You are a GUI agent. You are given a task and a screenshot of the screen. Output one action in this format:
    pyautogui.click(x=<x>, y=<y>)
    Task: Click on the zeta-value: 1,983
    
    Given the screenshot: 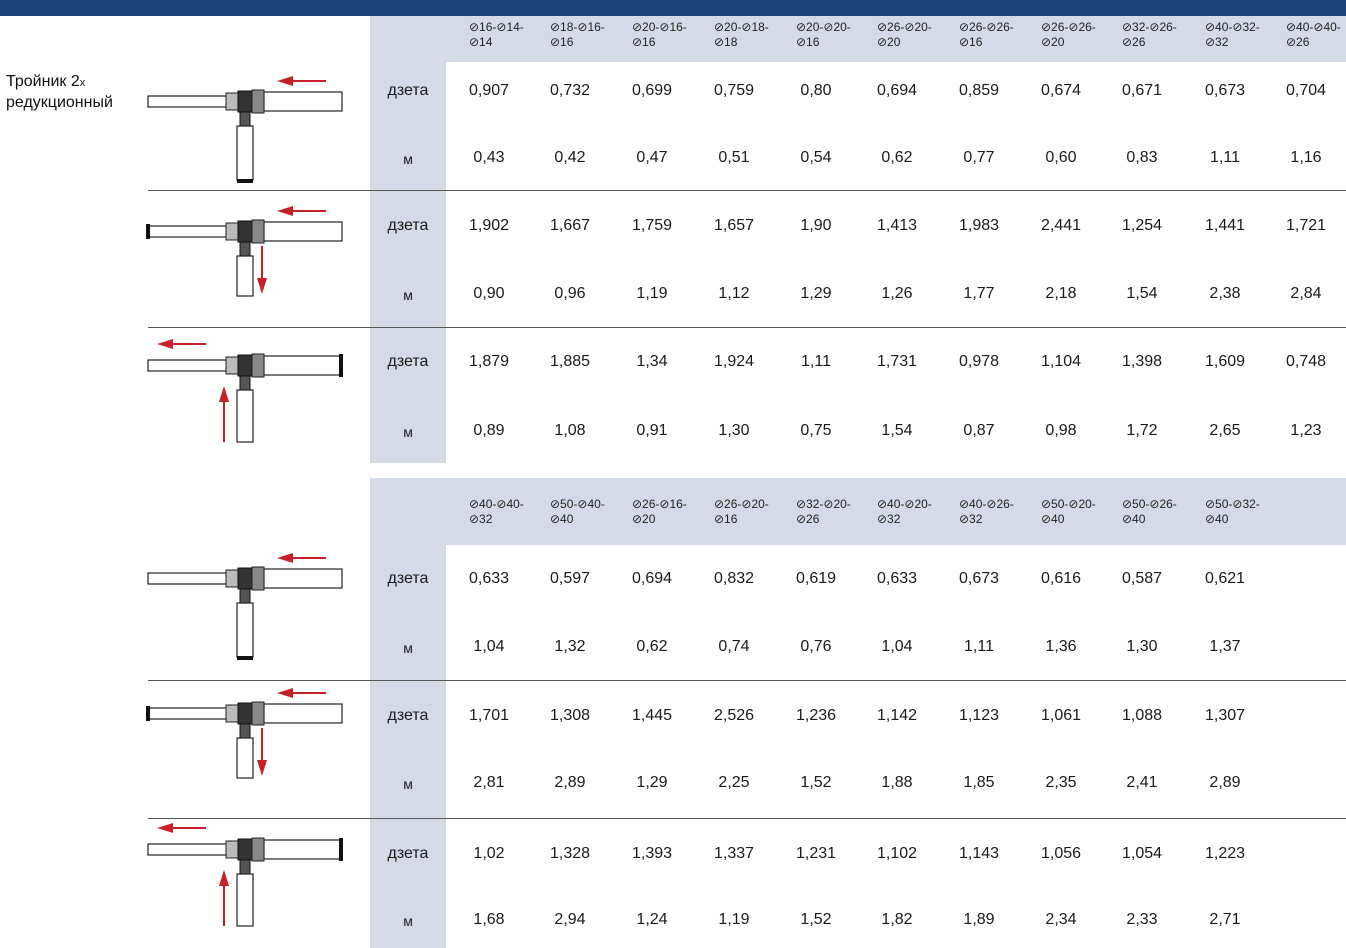 What is the action you would take?
    pyautogui.click(x=979, y=225)
    